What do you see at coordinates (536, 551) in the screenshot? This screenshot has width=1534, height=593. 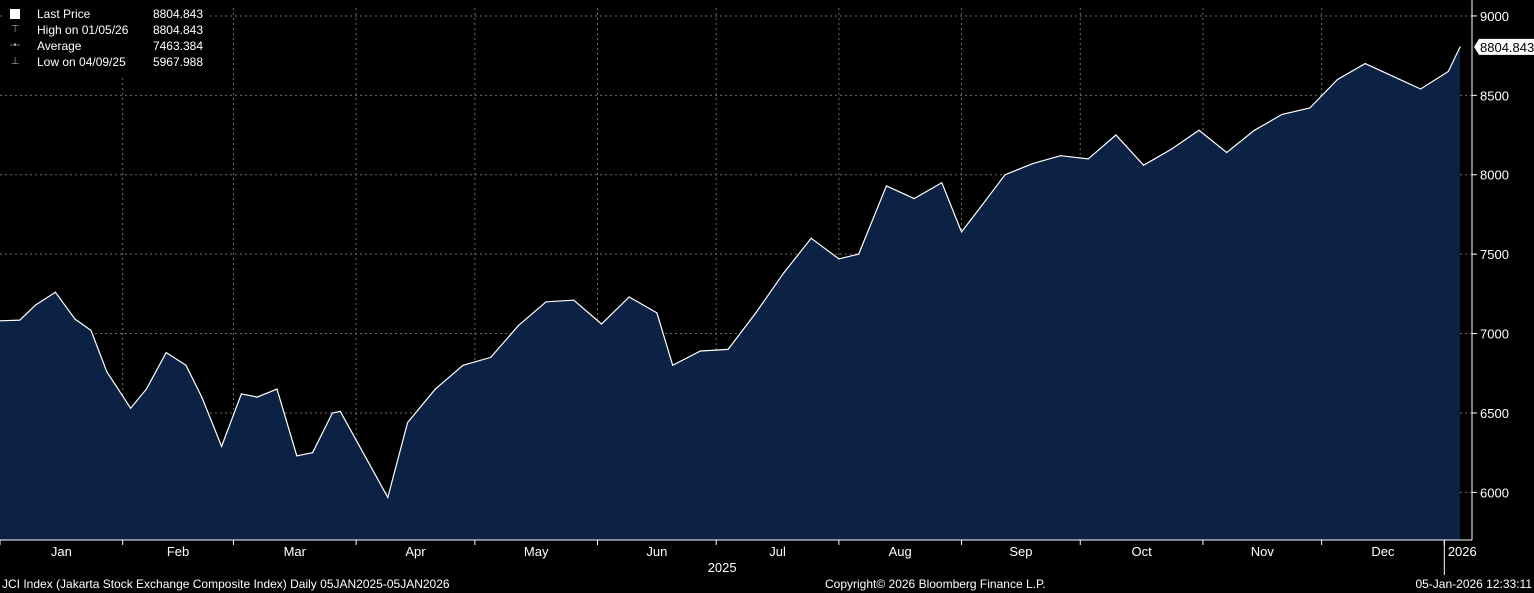 I see `x-tick-label: May` at bounding box center [536, 551].